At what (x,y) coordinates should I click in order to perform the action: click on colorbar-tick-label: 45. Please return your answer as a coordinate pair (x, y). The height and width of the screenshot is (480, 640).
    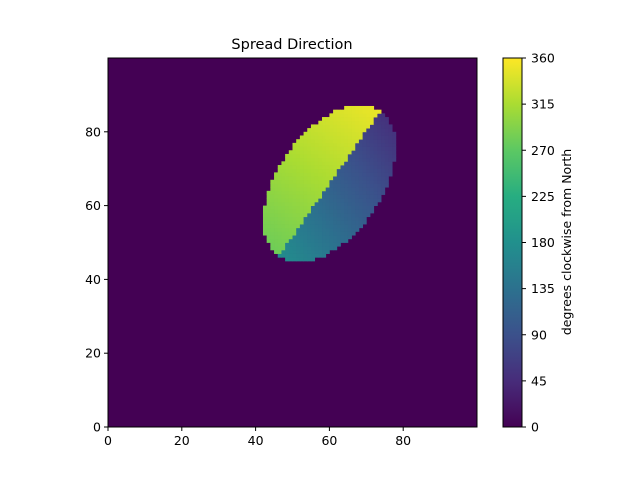
    Looking at the image, I should click on (539, 380).